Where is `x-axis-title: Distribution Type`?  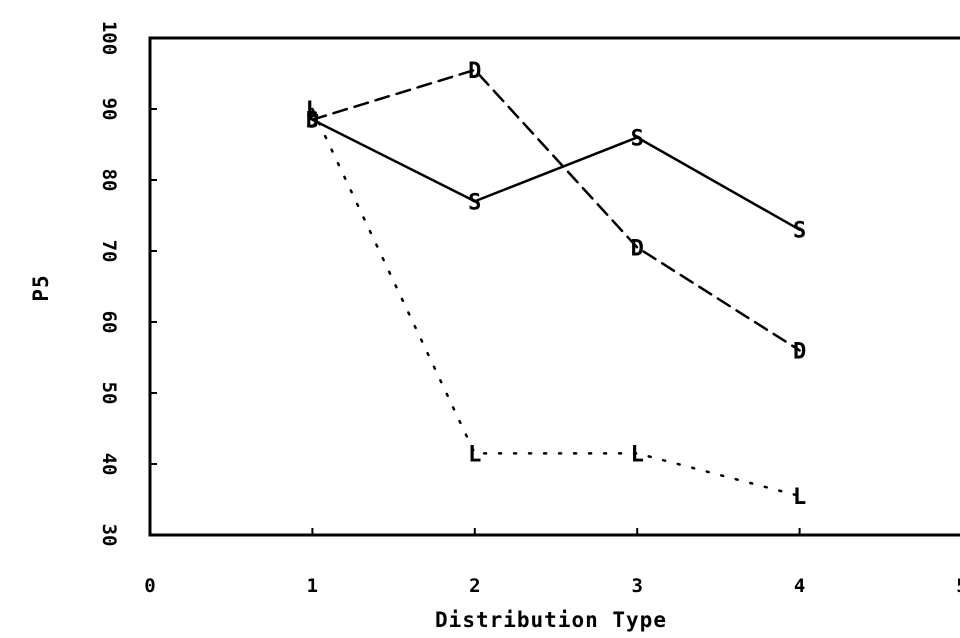 x-axis-title: Distribution Type is located at coordinates (551, 620).